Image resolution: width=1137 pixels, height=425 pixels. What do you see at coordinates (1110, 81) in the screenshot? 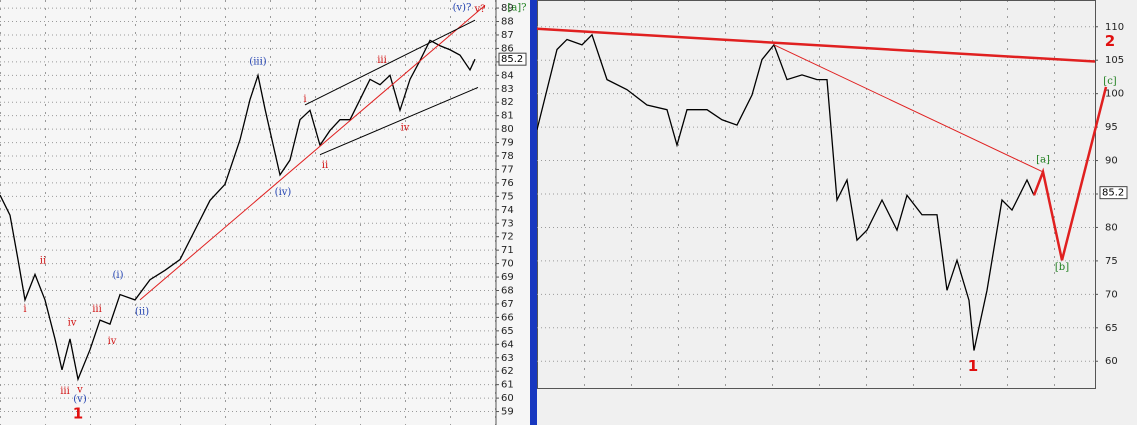
I see `wave-label: [c]` at bounding box center [1110, 81].